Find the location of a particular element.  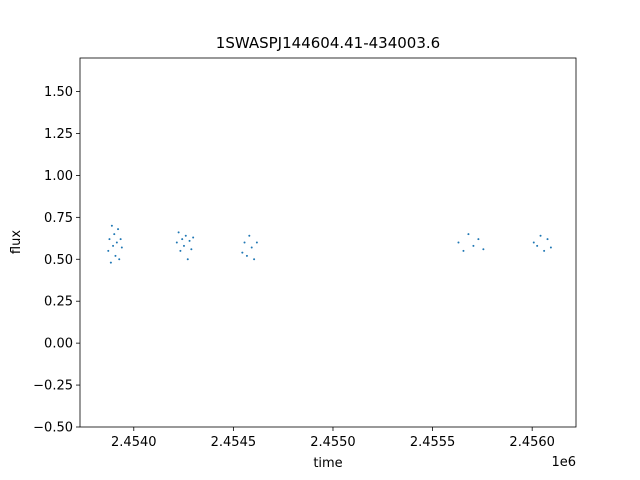

chart-title: 1SWASPJ144604.41-434003.6 is located at coordinates (328, 43).